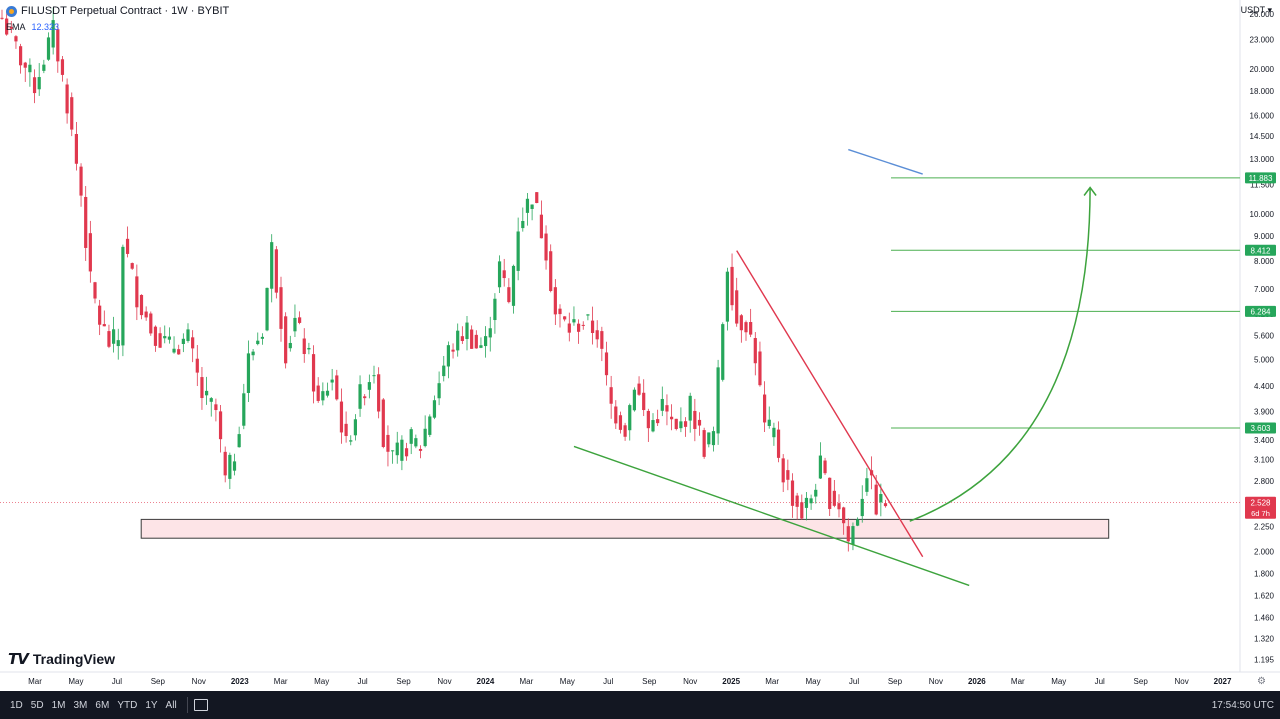 This screenshot has width=1280, height=719. What do you see at coordinates (127, 705) in the screenshot?
I see `range-ytd: YTD` at bounding box center [127, 705].